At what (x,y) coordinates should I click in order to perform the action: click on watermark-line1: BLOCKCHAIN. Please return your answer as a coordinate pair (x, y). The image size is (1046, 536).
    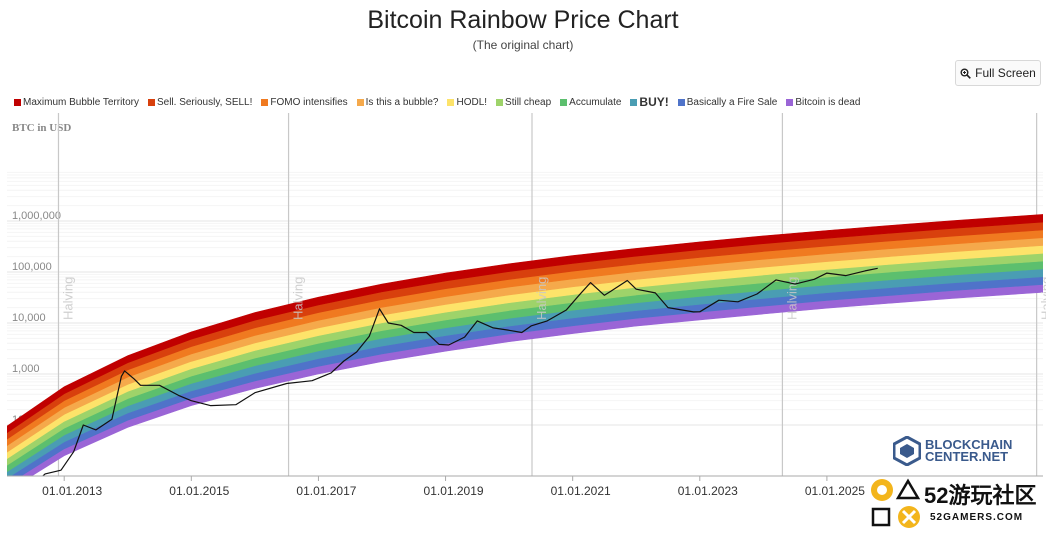
    Looking at the image, I should click on (969, 444).